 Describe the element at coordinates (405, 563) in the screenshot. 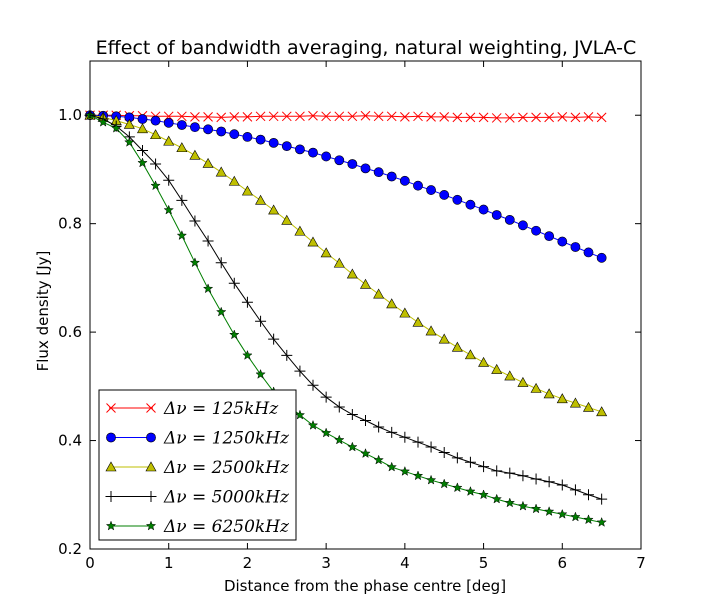

I see `x-tick-label: 4` at that location.